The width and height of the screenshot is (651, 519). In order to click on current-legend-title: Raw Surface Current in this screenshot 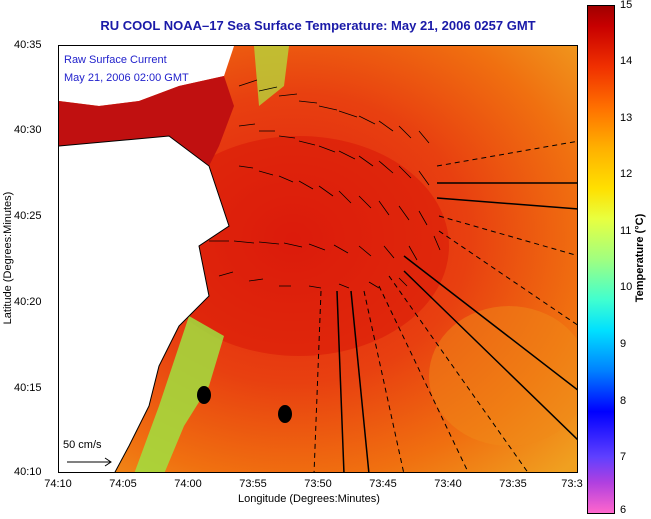, I will do `click(115, 60)`.